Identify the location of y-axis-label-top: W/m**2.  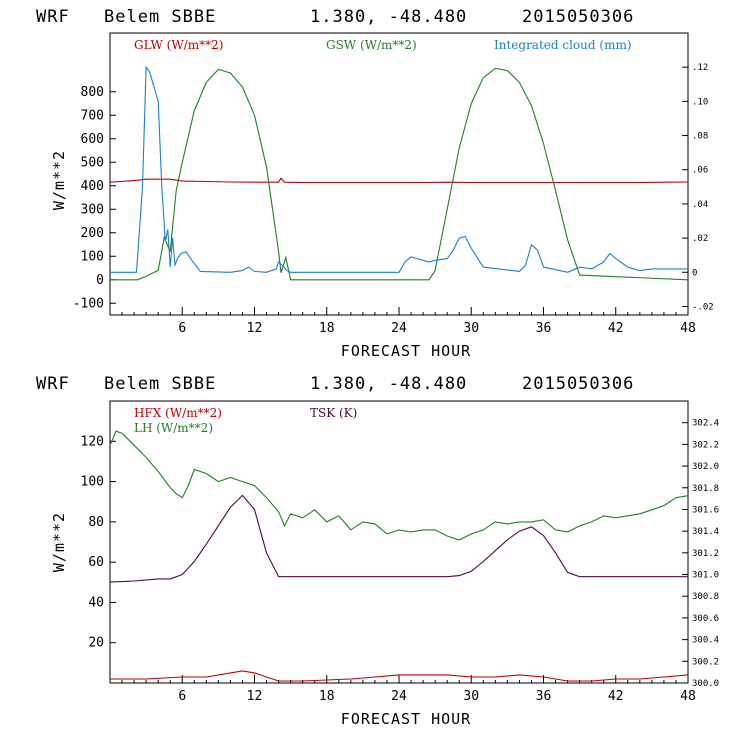
(59, 180).